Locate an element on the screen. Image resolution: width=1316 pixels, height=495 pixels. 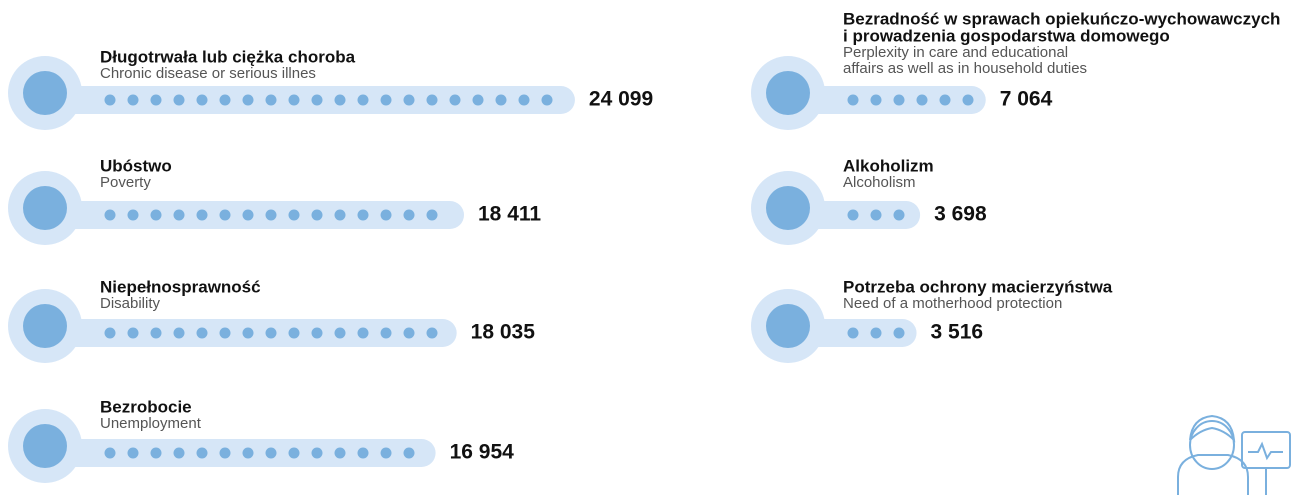
value-label: 7 064 is located at coordinates (1026, 99).